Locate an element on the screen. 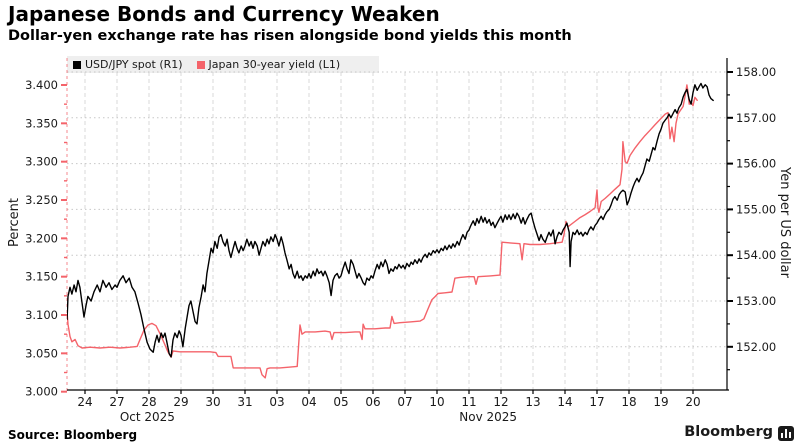 This screenshot has width=799, height=446. x-axis-month-label: Nov 2025 is located at coordinates (488, 417).